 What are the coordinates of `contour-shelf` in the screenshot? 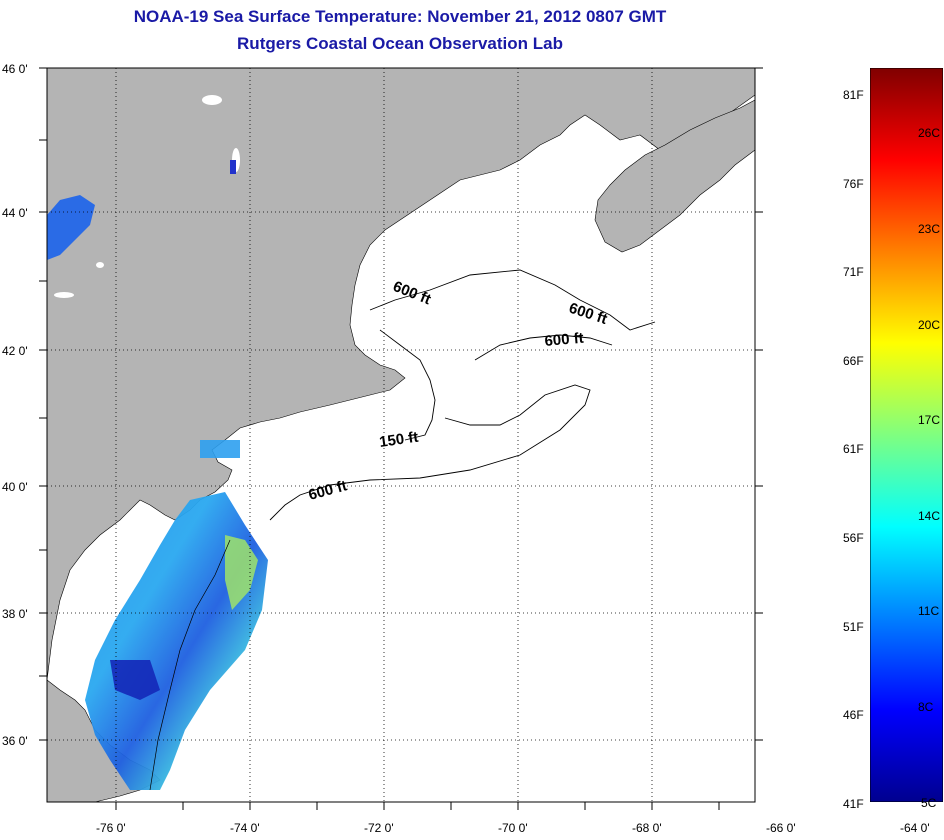 It's located at (190, 665).